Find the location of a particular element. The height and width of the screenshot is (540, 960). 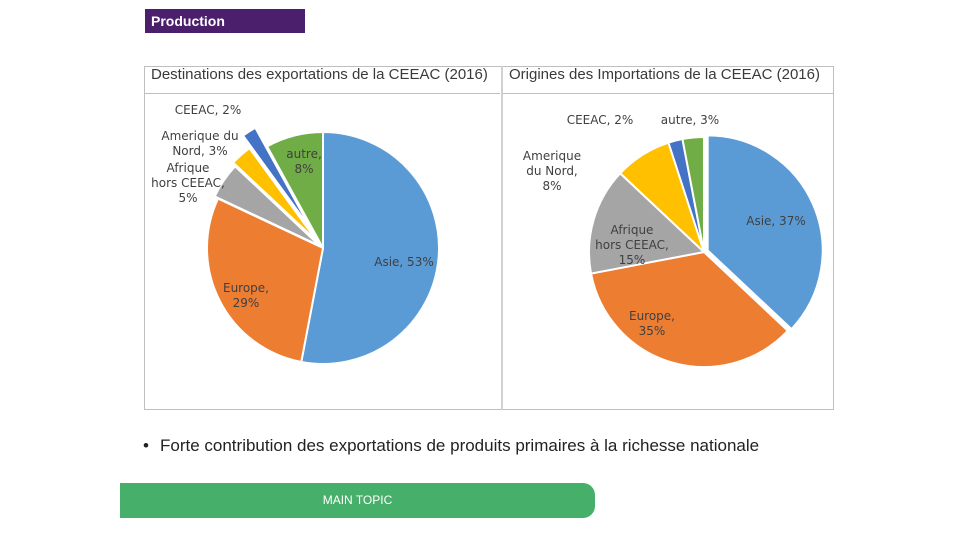

slice-label: autre, 3% is located at coordinates (690, 120).